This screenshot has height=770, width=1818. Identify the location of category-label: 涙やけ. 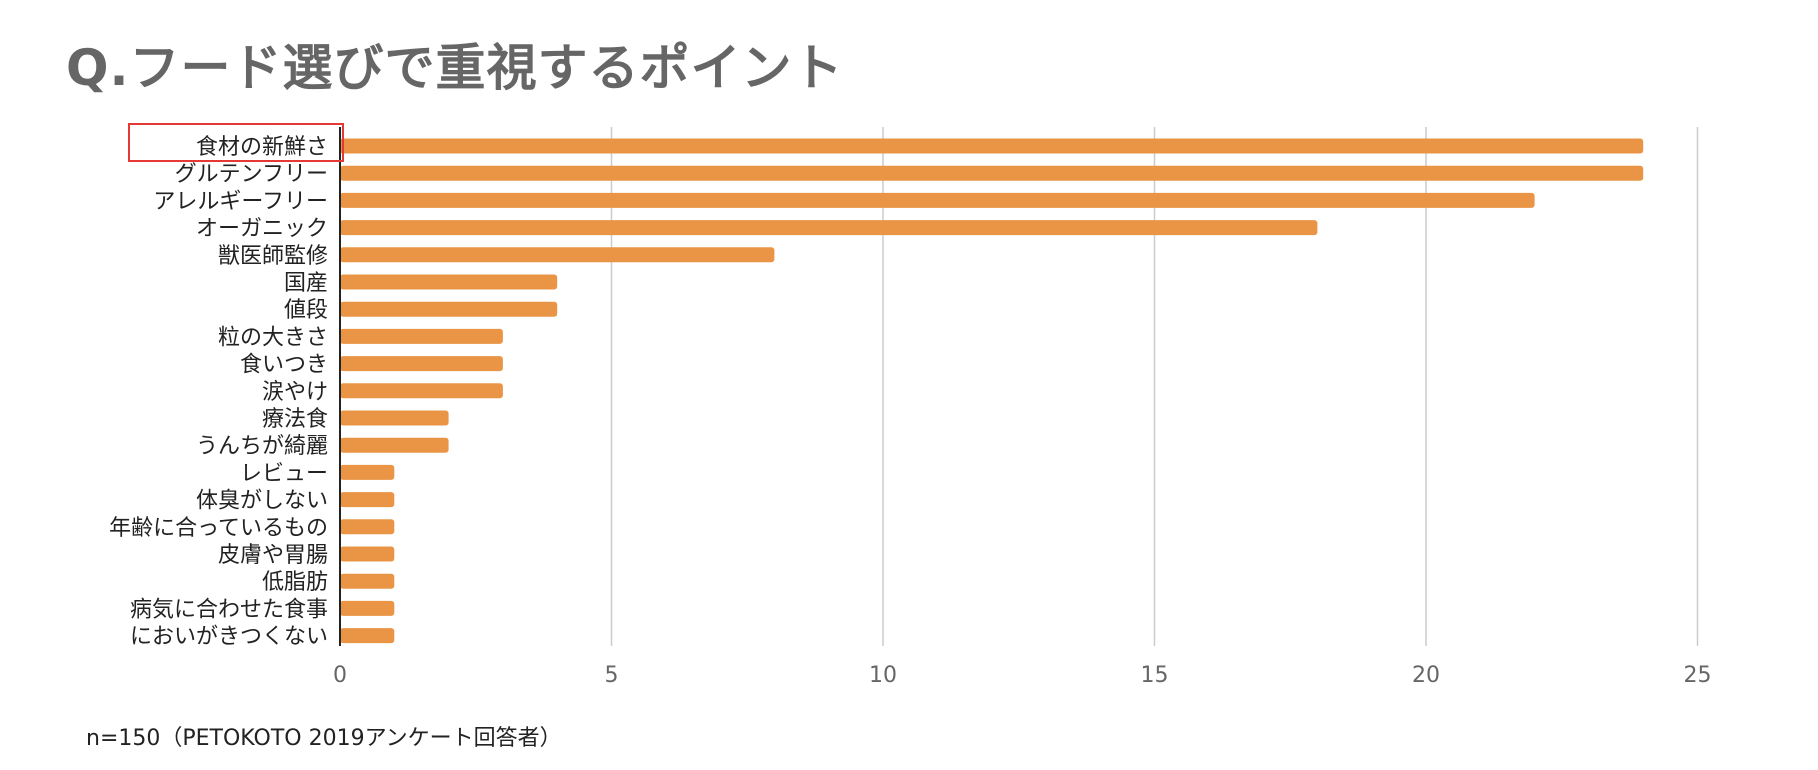
(295, 392).